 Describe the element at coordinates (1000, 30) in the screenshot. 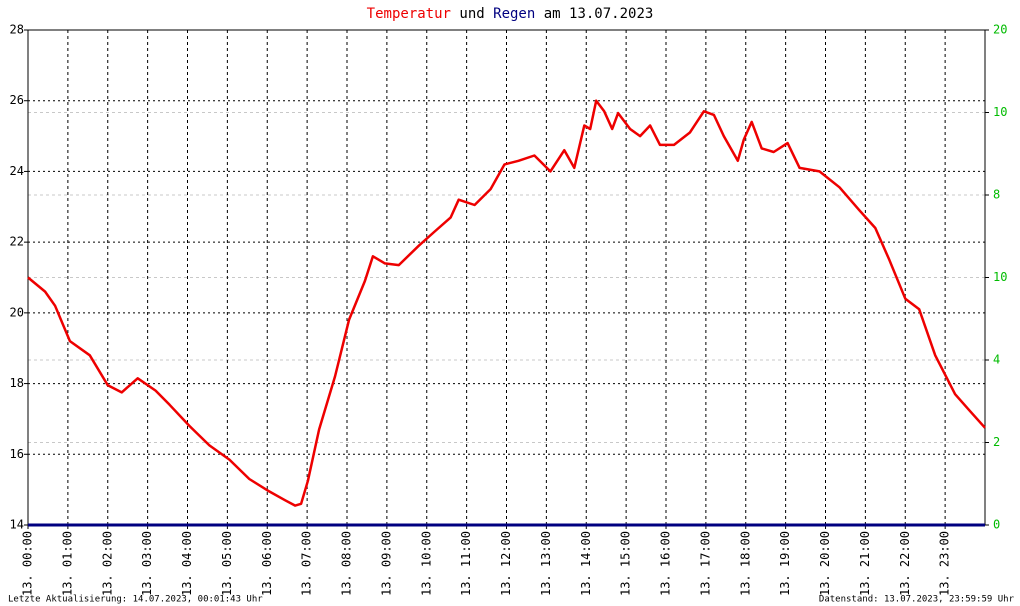

I see `y2-tick-label: 20` at that location.